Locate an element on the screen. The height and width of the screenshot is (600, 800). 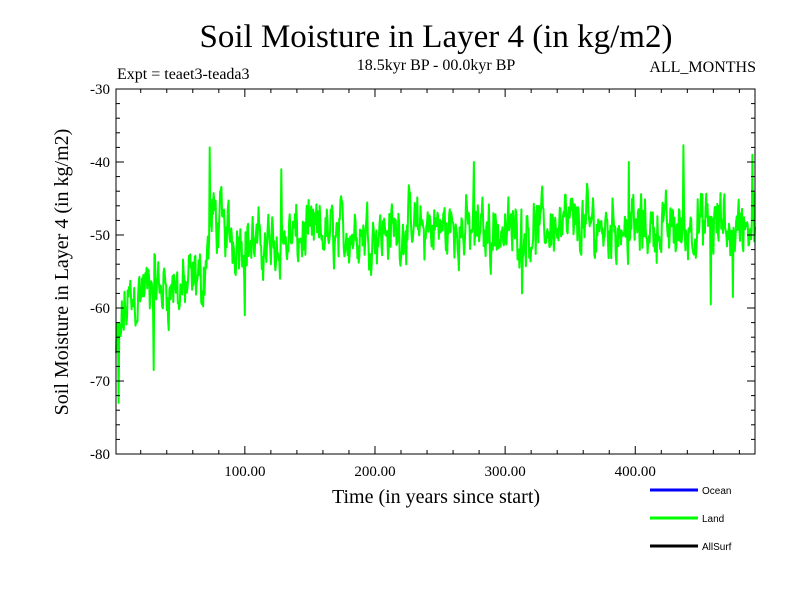
y-tick-label: -70 is located at coordinates (100, 382).